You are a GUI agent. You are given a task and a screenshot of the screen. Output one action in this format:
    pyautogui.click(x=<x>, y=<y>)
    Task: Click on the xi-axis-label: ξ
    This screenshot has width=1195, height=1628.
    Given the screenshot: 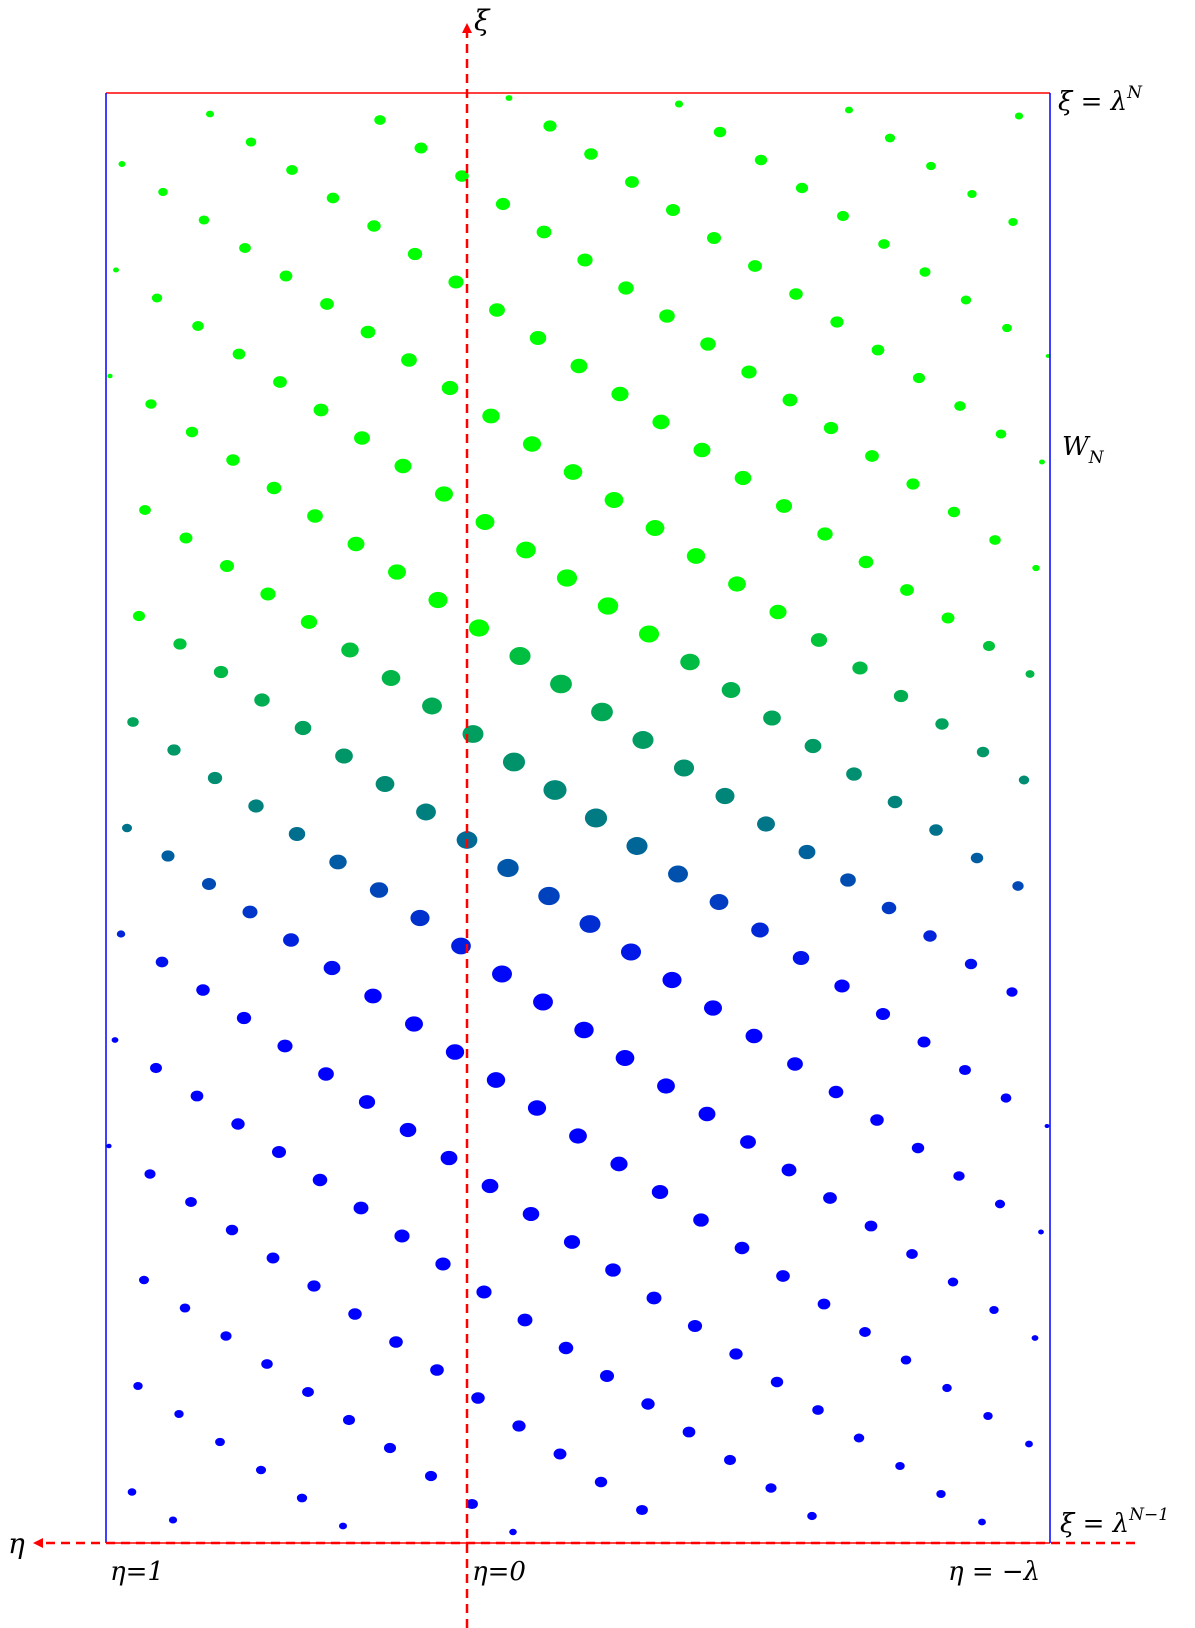 What is the action you would take?
    pyautogui.click(x=482, y=20)
    